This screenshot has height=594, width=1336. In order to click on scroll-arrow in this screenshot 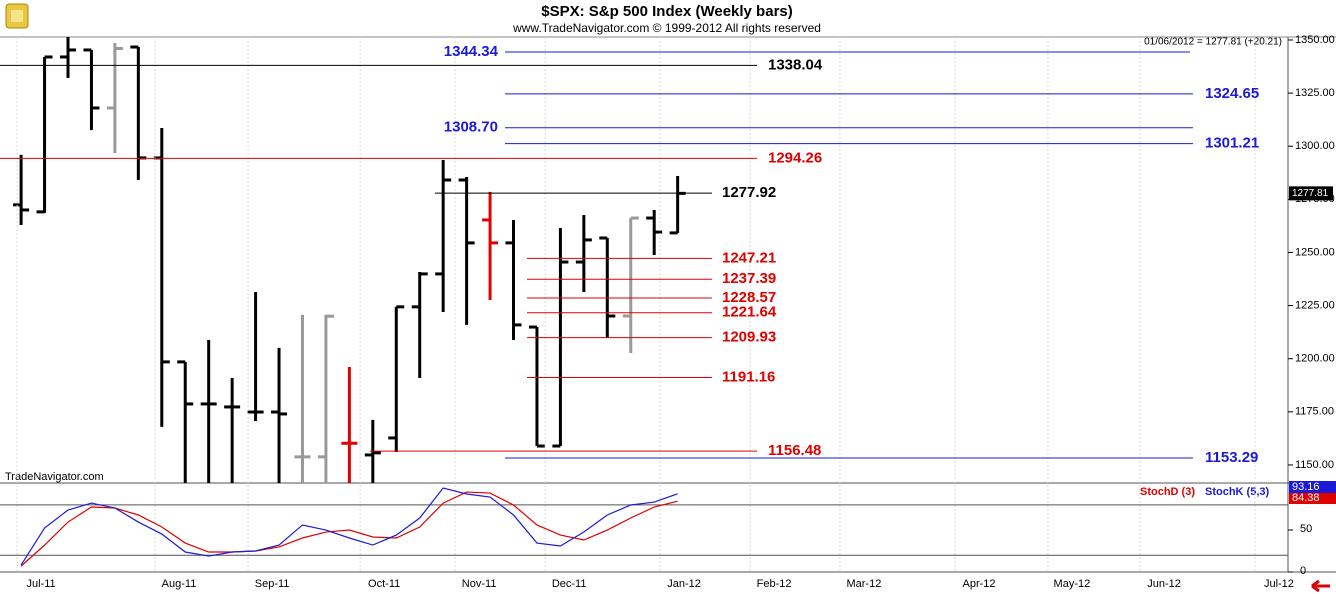, I will do `click(1320, 586)`.